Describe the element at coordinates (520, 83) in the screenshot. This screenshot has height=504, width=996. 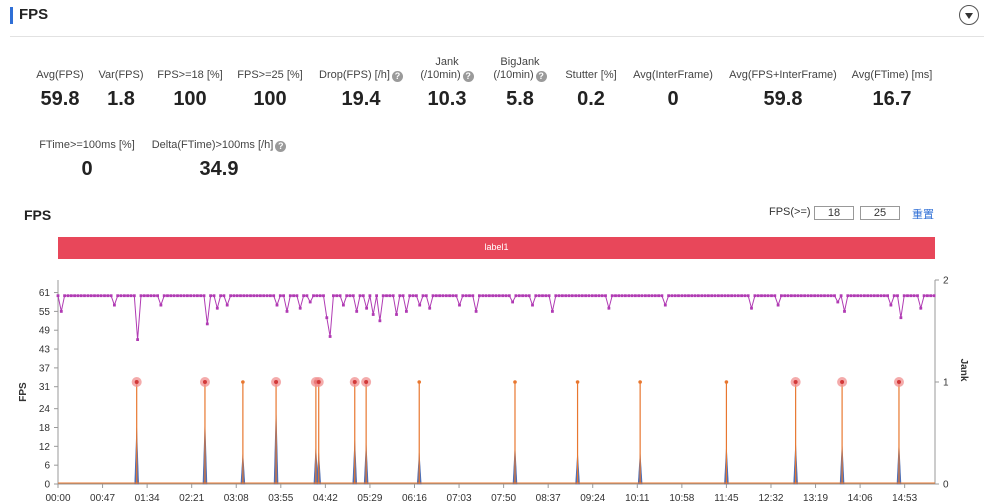
I see `metric-bigjank: BigJank (/10min)? 5.8` at that location.